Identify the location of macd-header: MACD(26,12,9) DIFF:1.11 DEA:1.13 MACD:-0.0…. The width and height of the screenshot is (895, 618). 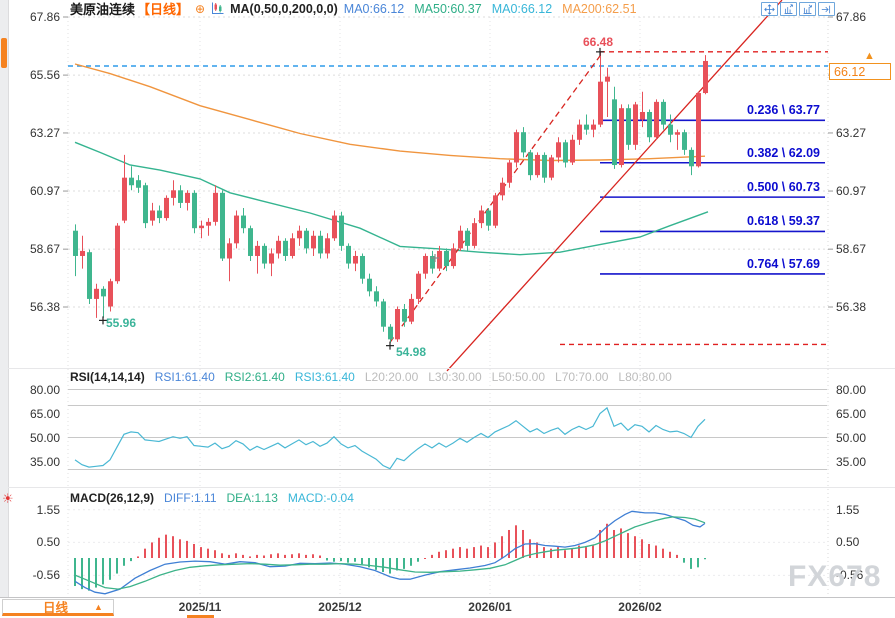
(217, 498).